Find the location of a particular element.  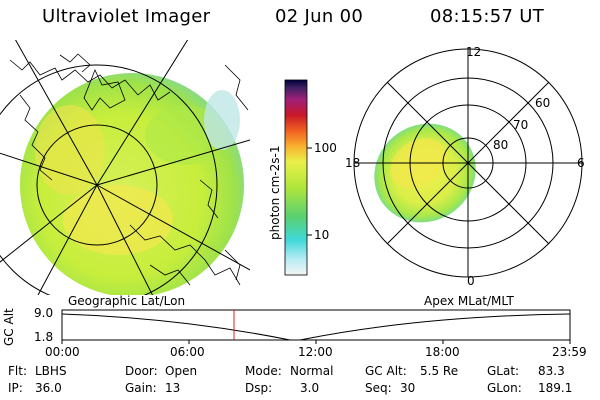

info-dsp-key: Dsp: is located at coordinates (259, 388).